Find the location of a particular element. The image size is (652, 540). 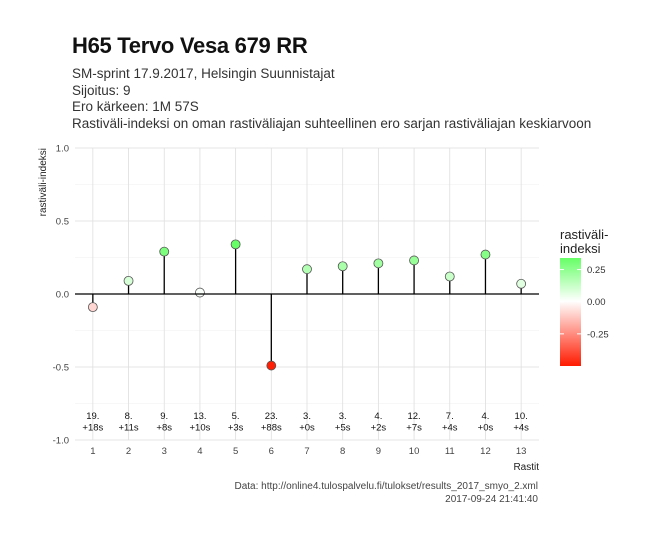

legend-colorbar is located at coordinates (570, 312).